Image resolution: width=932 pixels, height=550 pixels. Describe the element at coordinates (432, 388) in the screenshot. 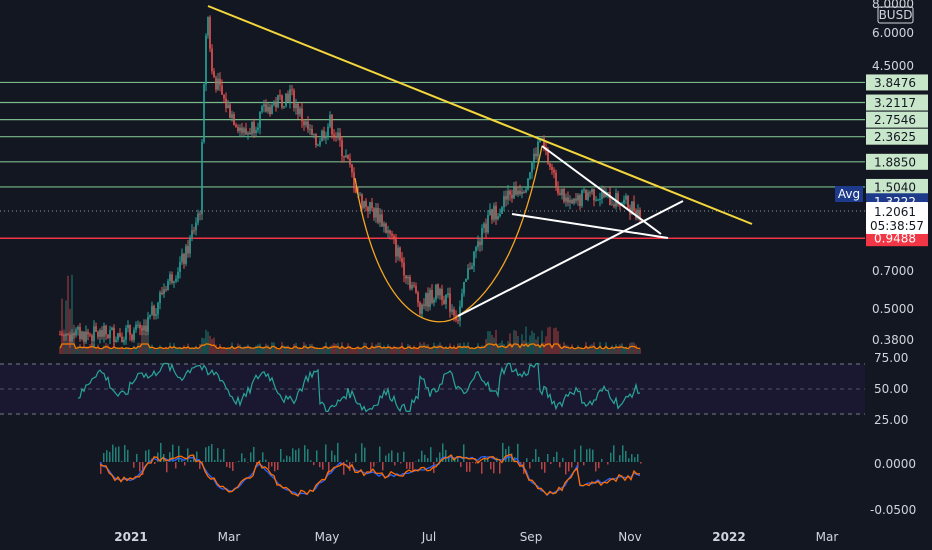

I see `rsi-pane` at that location.